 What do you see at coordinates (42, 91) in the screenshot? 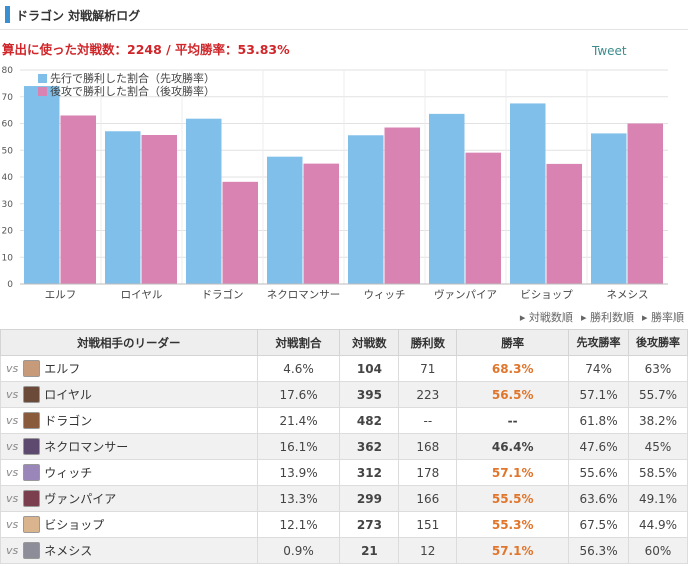
I see `legend-swatch-second` at bounding box center [42, 91].